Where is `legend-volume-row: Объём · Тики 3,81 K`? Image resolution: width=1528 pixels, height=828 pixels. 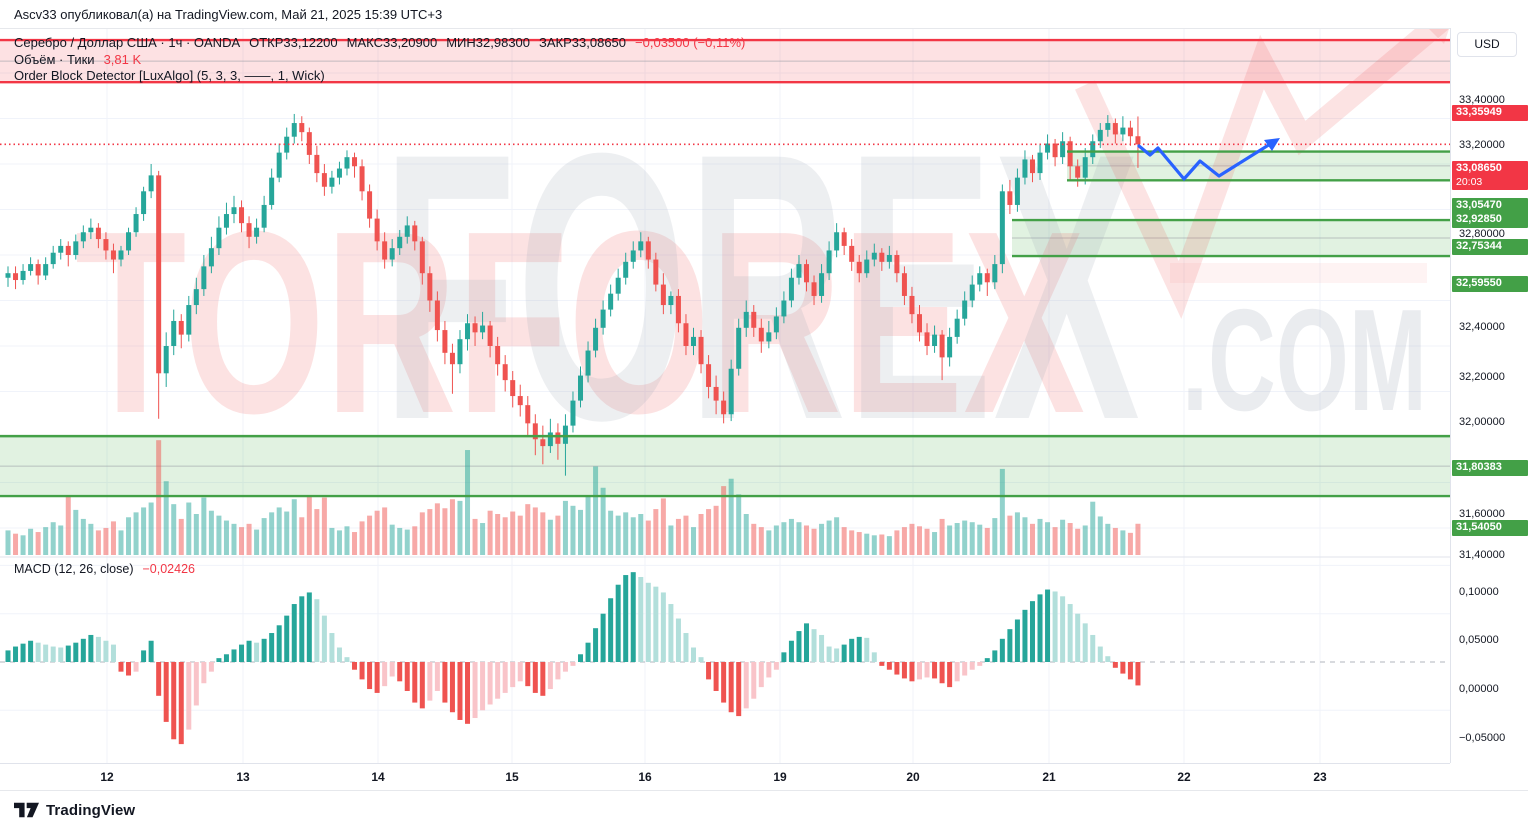
legend-volume-row: Объём · Тики 3,81 K is located at coordinates (379, 60).